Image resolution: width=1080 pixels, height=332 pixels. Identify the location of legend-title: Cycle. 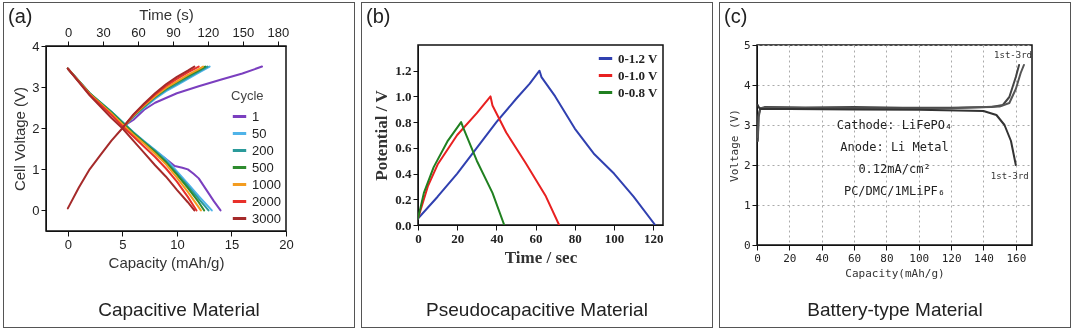
(247, 95).